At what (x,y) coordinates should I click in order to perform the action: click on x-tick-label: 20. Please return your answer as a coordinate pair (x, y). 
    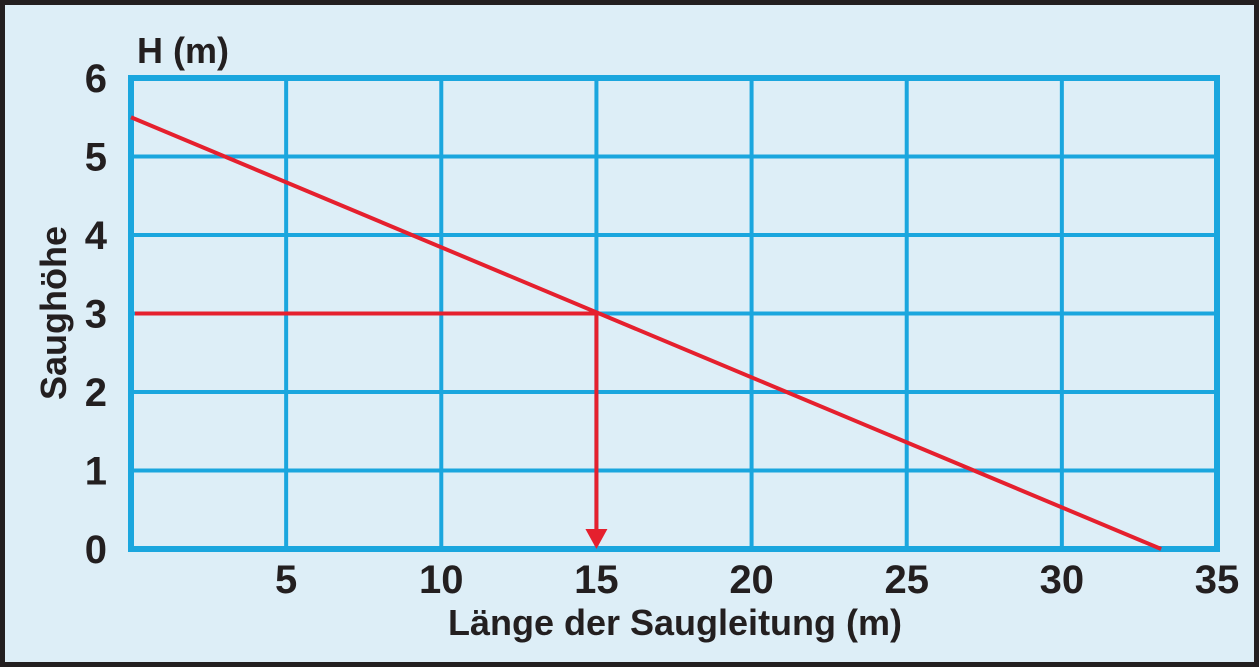
    Looking at the image, I should click on (751, 580).